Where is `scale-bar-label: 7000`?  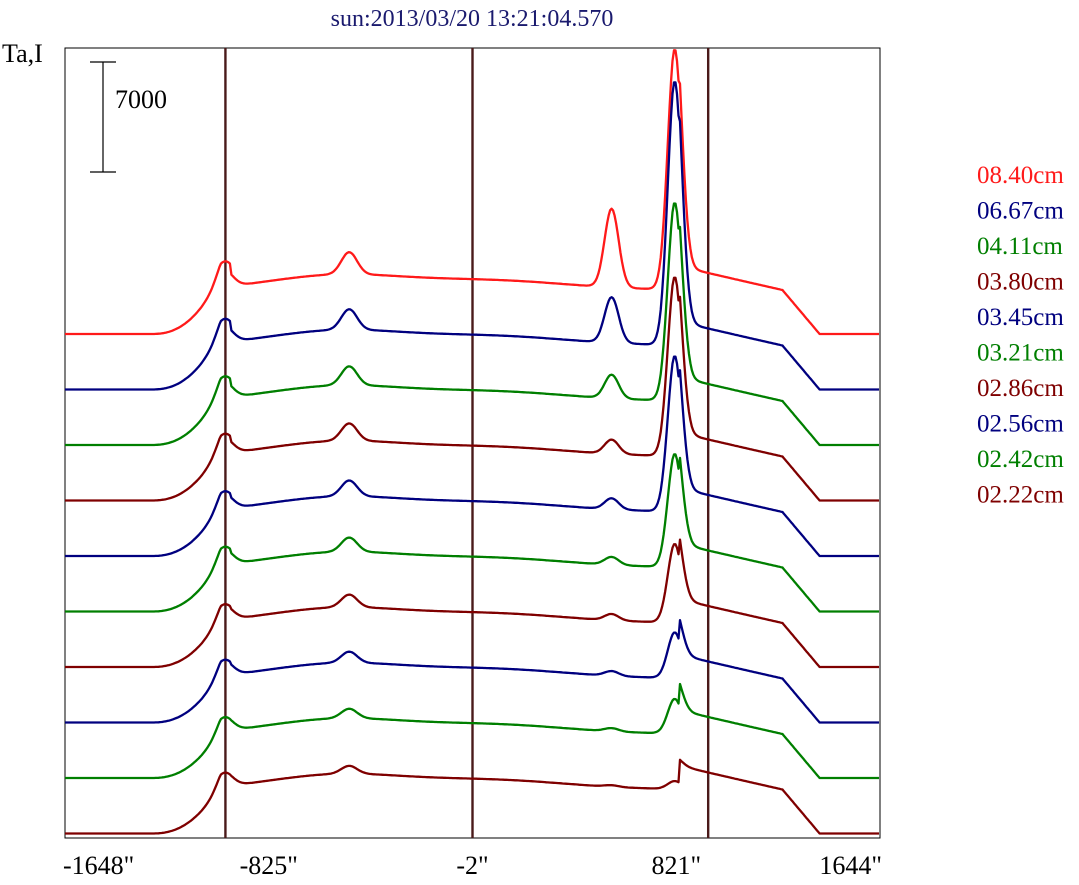
scale-bar-label: 7000 is located at coordinates (141, 99).